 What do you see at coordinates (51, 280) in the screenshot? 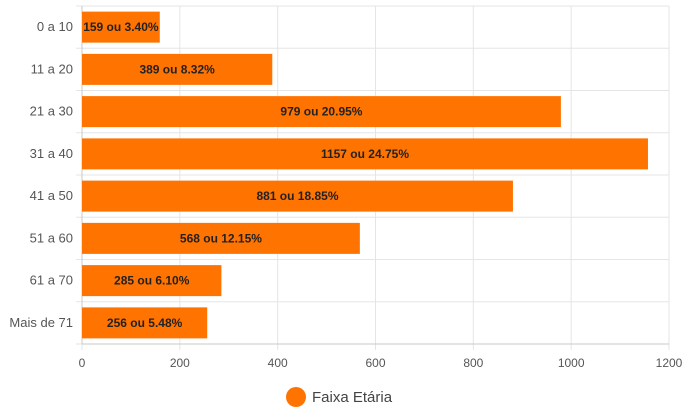
I see `category-label: 61 a 70` at bounding box center [51, 280].